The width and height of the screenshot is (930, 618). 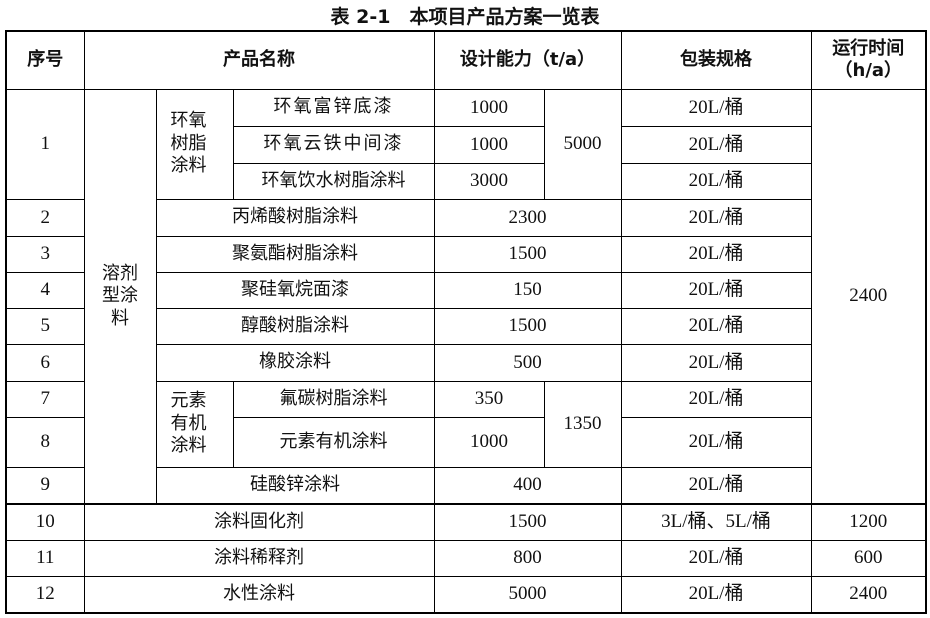 What do you see at coordinates (716, 60) in the screenshot?
I see `header-packaging: 包装规格` at bounding box center [716, 60].